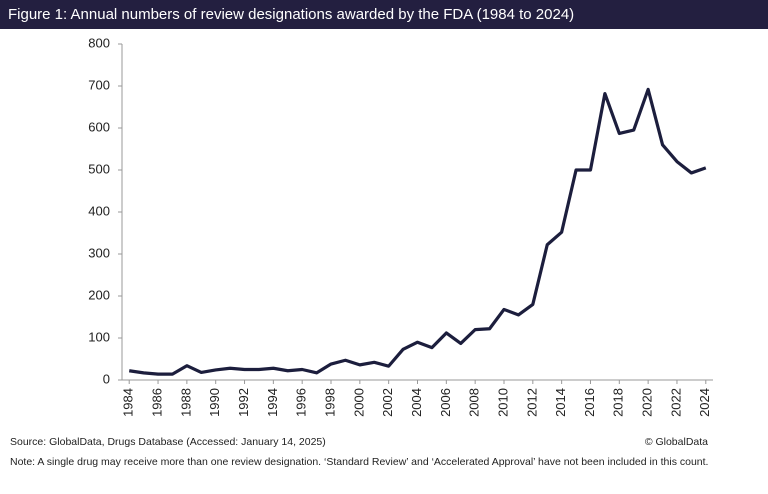 The width and height of the screenshot is (768, 494). Describe the element at coordinates (301, 402) in the screenshot. I see `x-tick-label: 1996` at that location.